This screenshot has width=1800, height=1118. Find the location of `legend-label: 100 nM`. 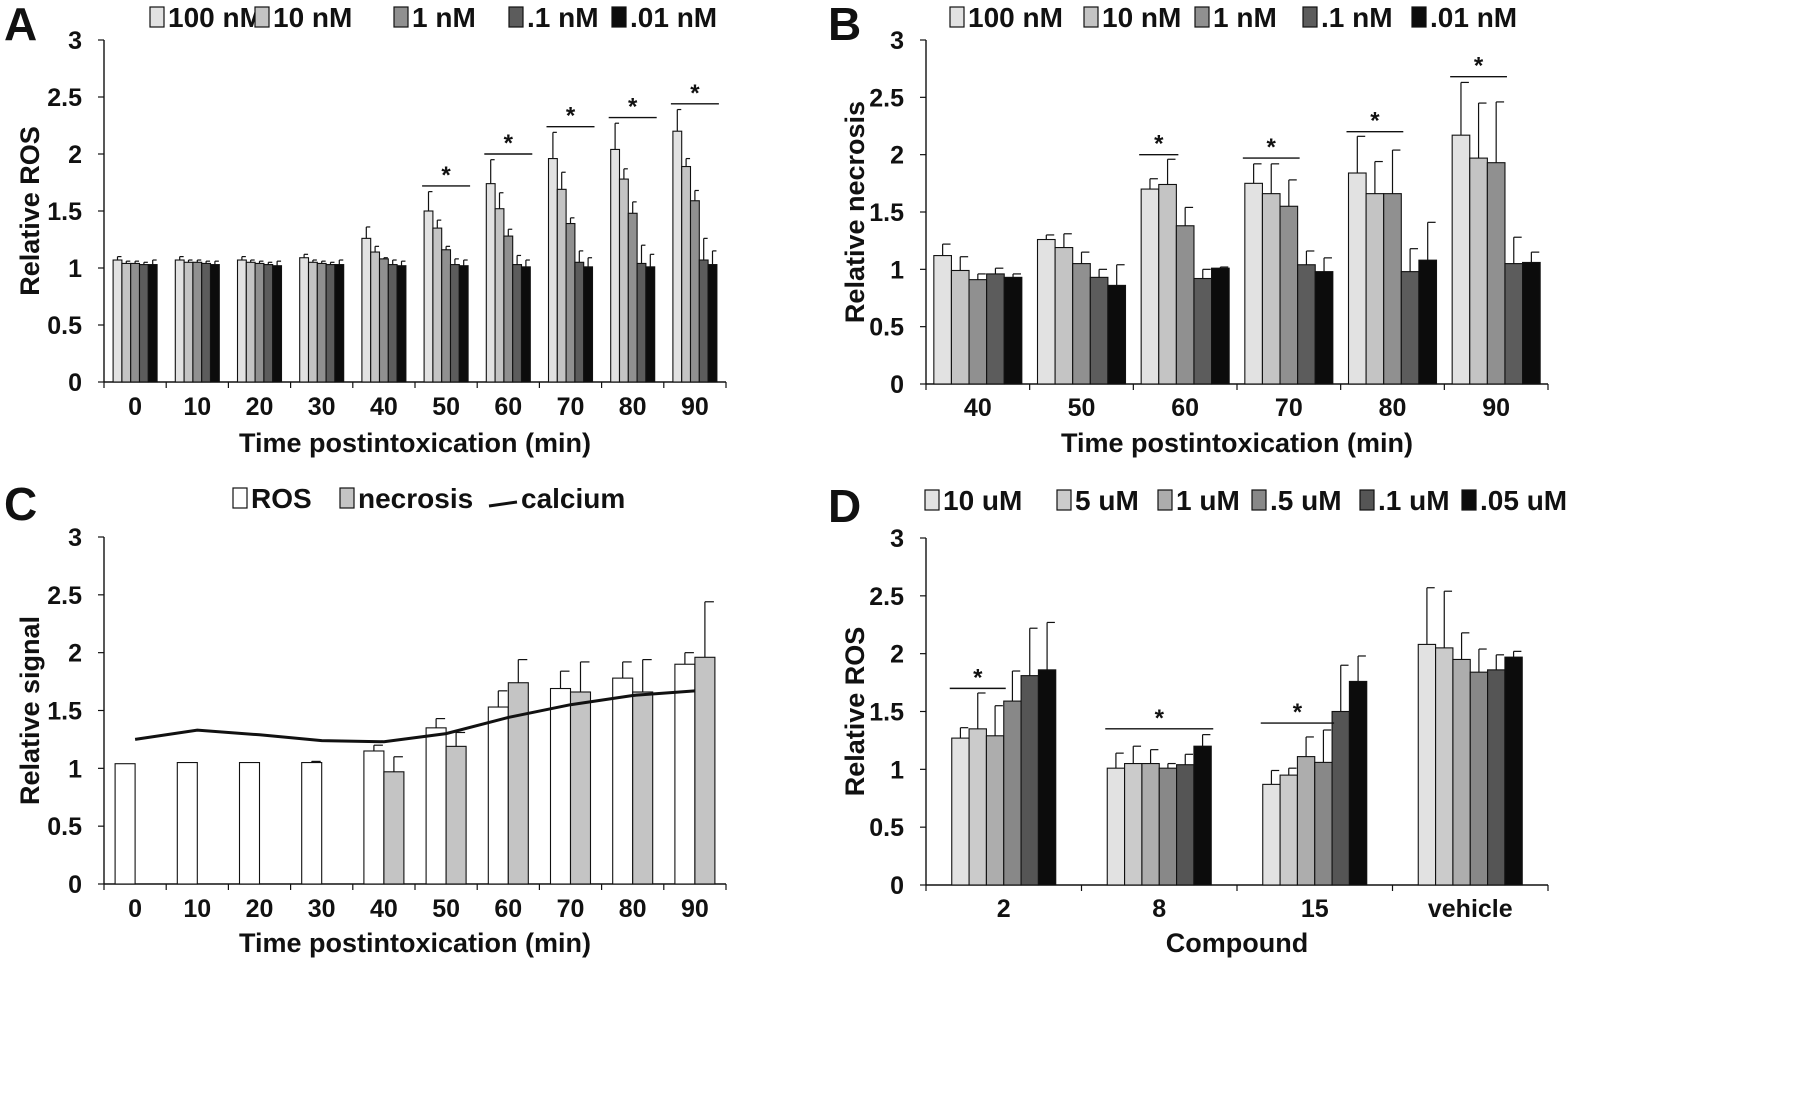

legend-label: 100 nM is located at coordinates (215, 17).